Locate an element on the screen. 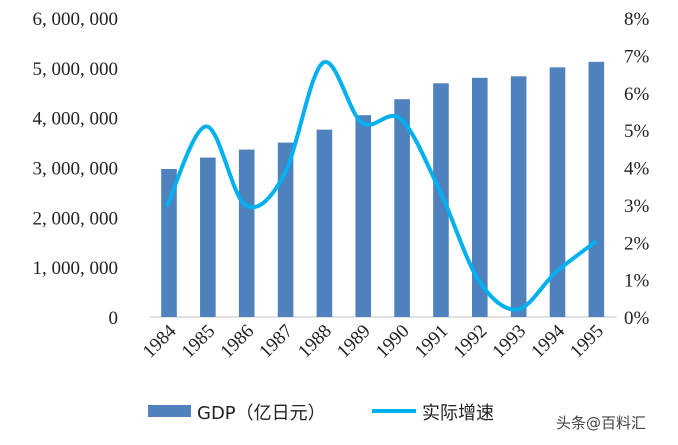 Image resolution: width=678 pixels, height=445 pixels. x-tick-label: 1990 is located at coordinates (393, 342).